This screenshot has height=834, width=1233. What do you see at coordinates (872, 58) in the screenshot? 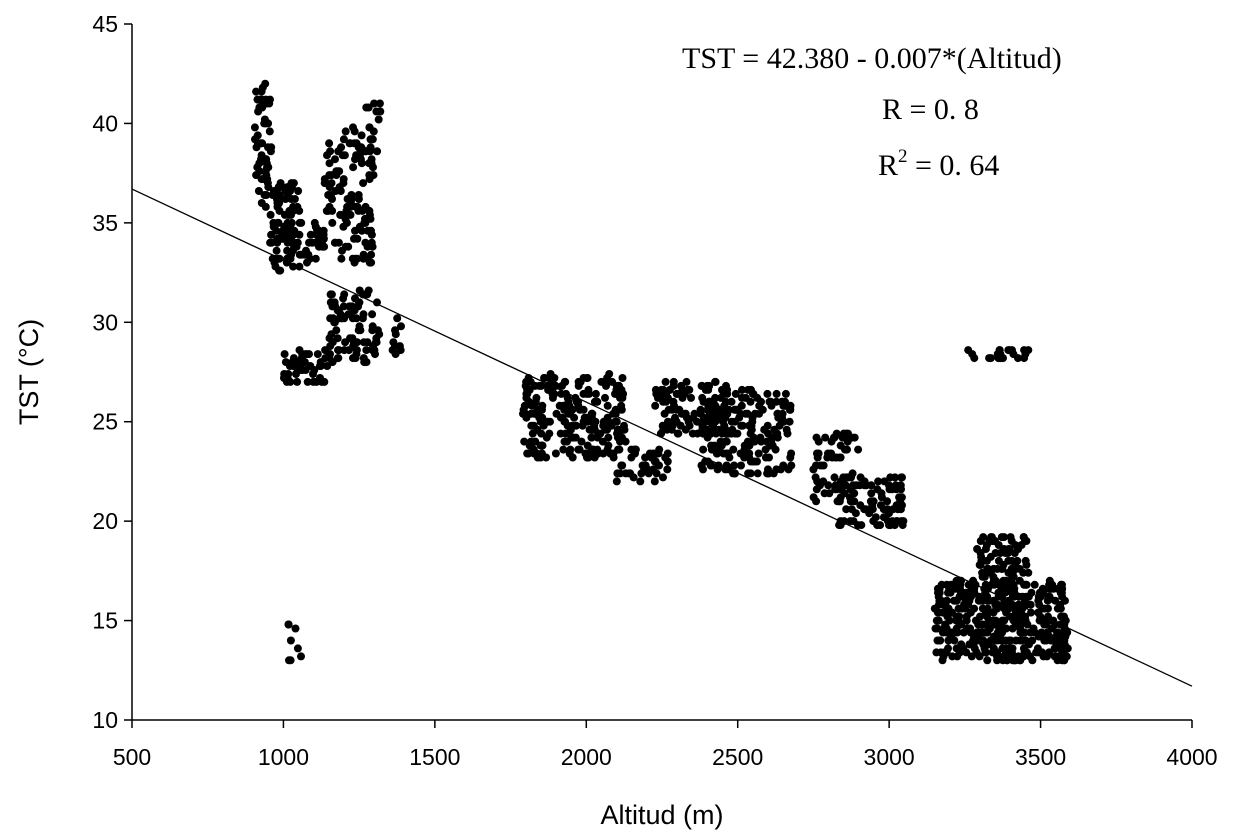
I see `regression-equation: TST = 42.380 - 0.007*(Altitud)` at bounding box center [872, 58].